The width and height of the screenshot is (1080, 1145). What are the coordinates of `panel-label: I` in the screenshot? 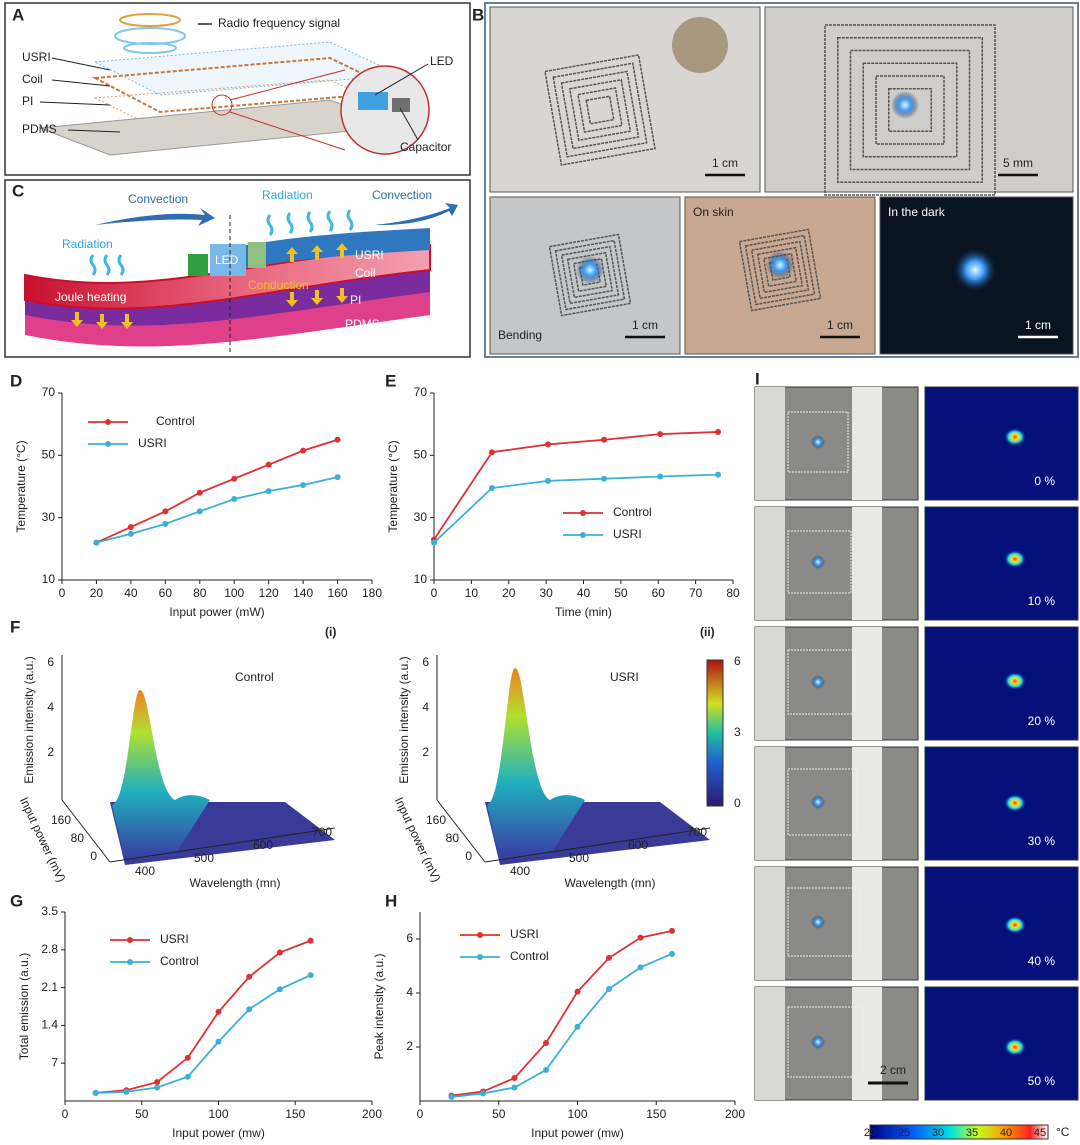 It's located at (757, 378).